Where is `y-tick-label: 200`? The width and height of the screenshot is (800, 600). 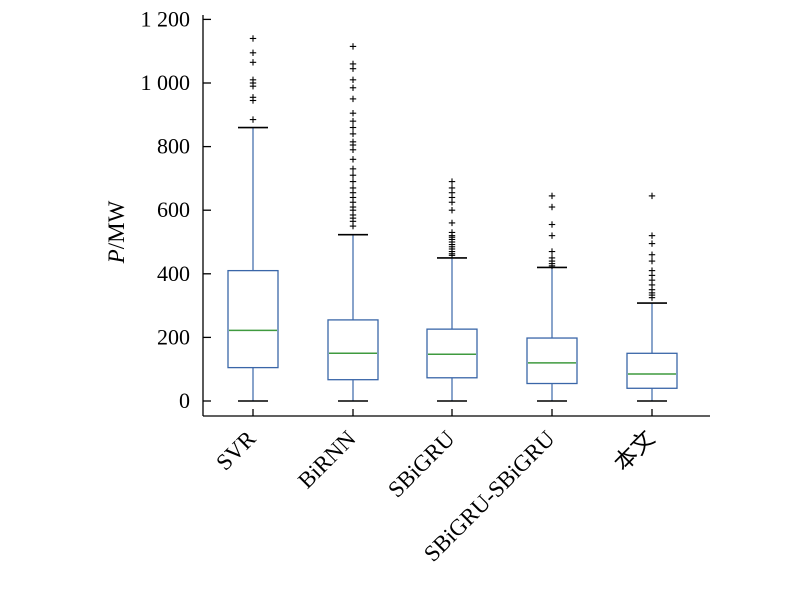 y-tick-label: 200 is located at coordinates (173, 336).